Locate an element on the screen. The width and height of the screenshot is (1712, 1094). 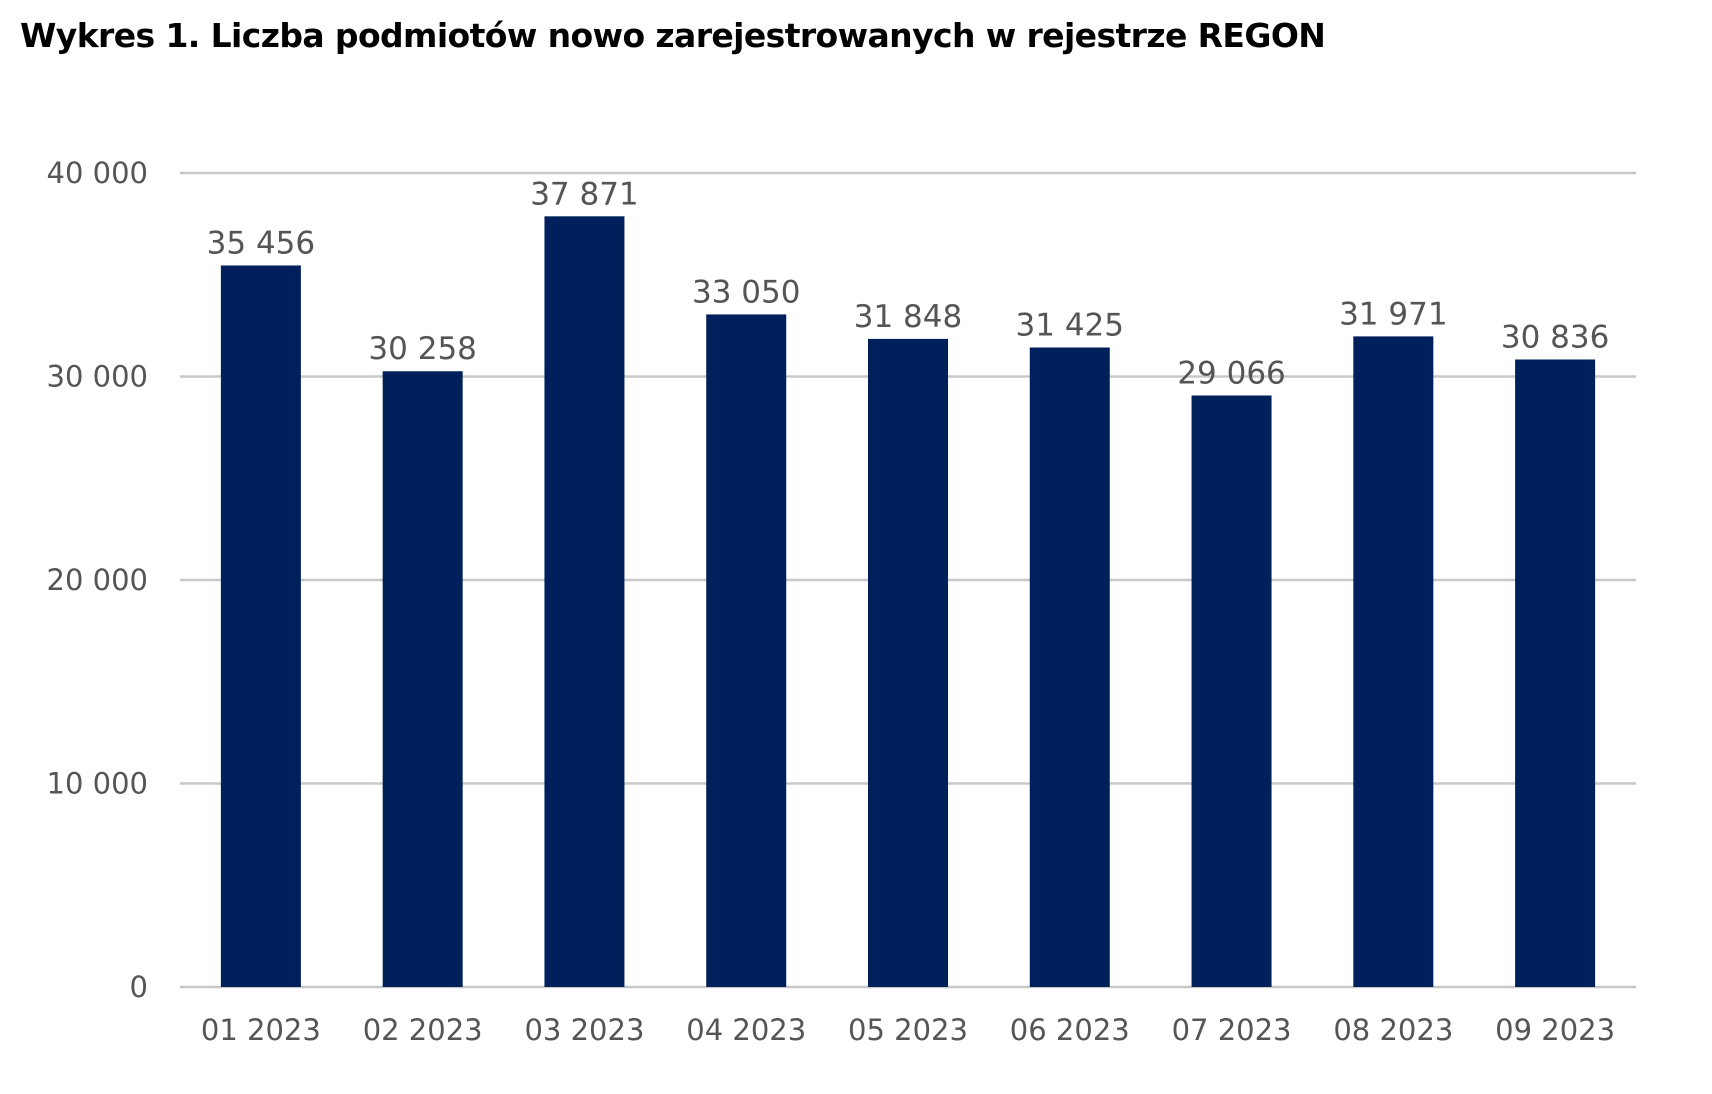
x-tick-label: 04 2023 is located at coordinates (746, 1030).